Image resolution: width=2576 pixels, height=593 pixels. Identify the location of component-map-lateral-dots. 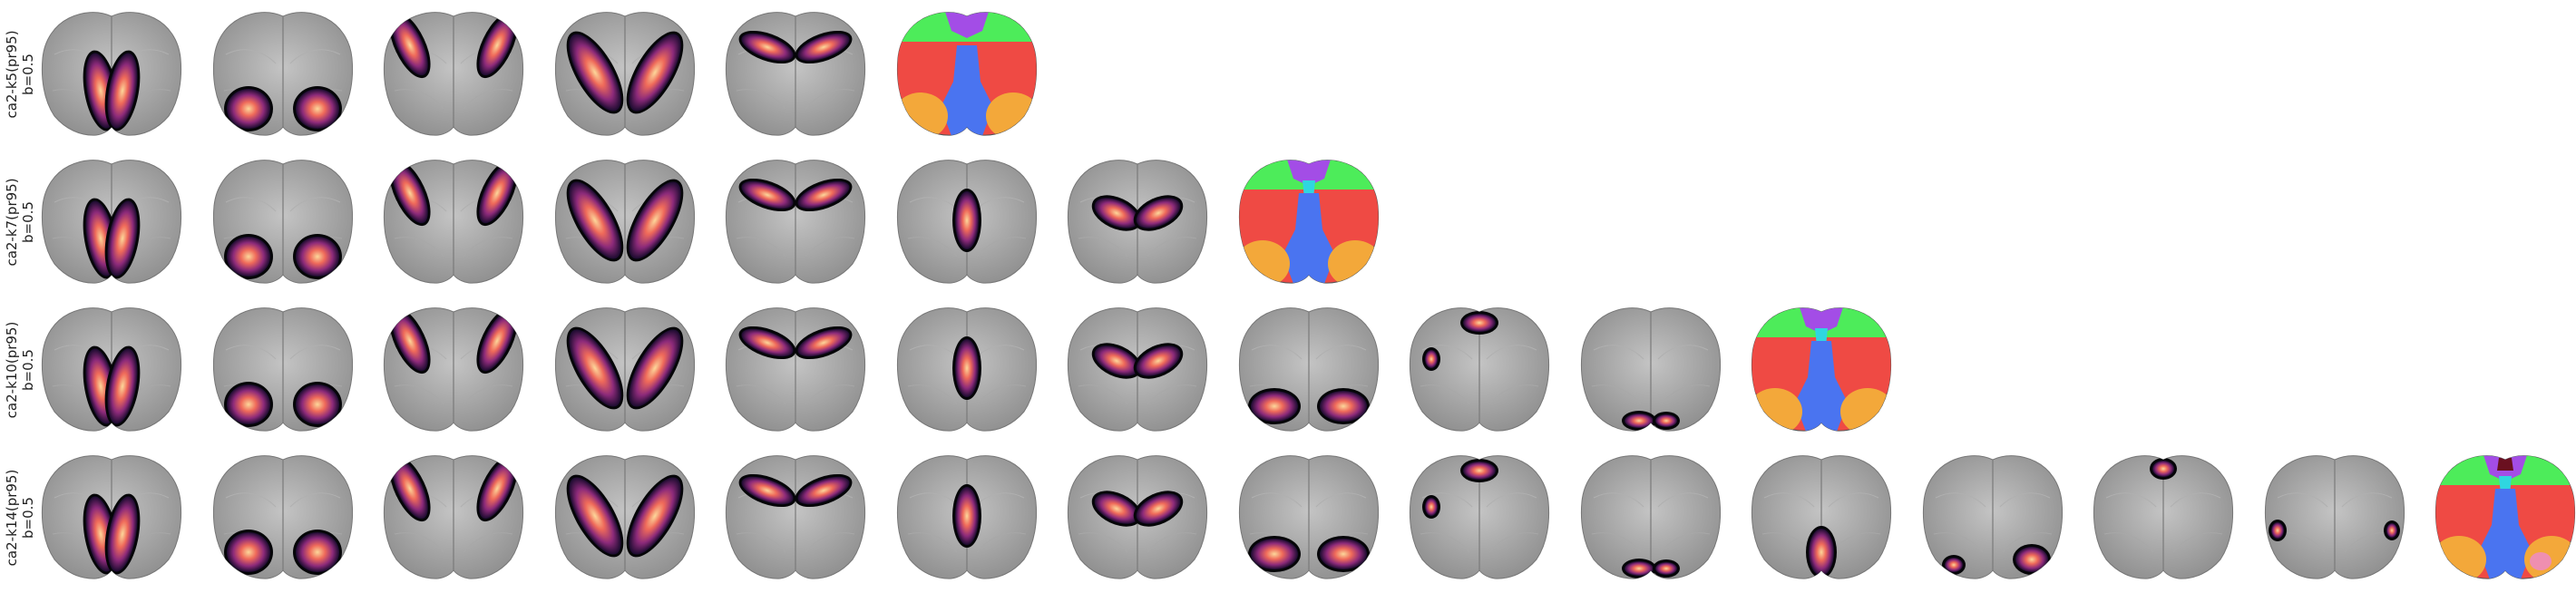
(2334, 518).